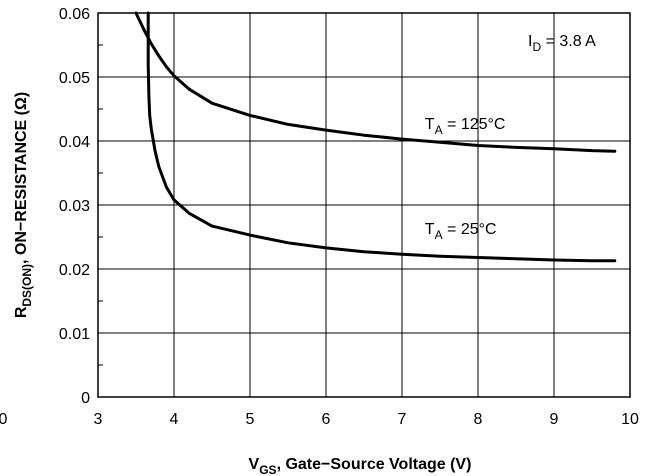 This screenshot has width=668, height=476. What do you see at coordinates (554, 419) in the screenshot?
I see `x-tick-label-6: 9` at bounding box center [554, 419].